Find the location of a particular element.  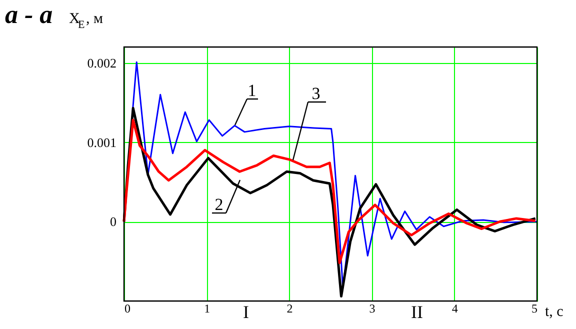

y-tick-label: 0 is located at coordinates (113, 222).